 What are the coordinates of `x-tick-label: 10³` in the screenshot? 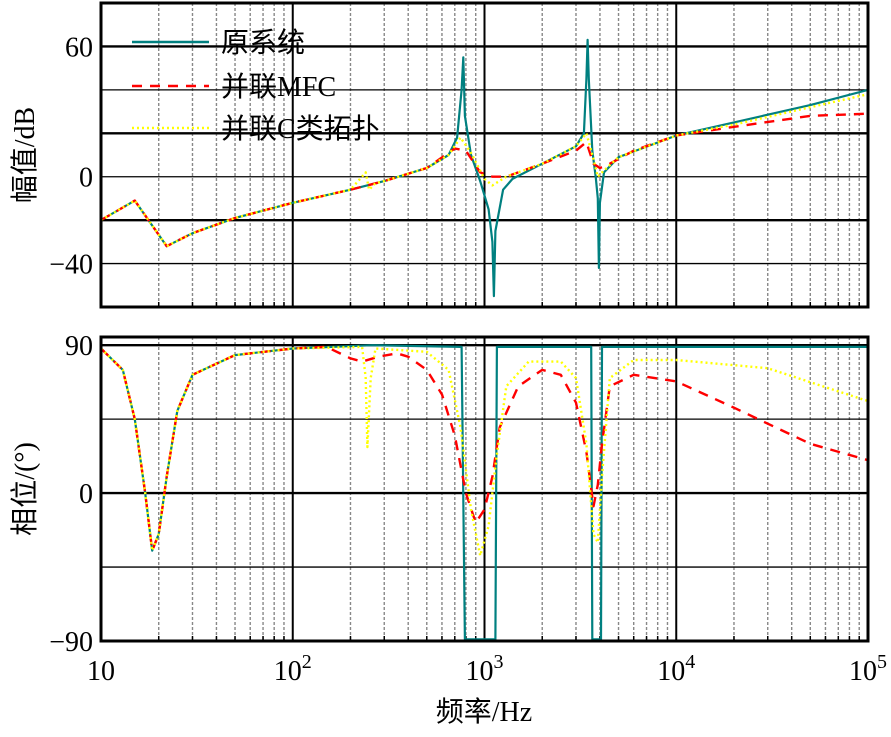 It's located at (485, 669).